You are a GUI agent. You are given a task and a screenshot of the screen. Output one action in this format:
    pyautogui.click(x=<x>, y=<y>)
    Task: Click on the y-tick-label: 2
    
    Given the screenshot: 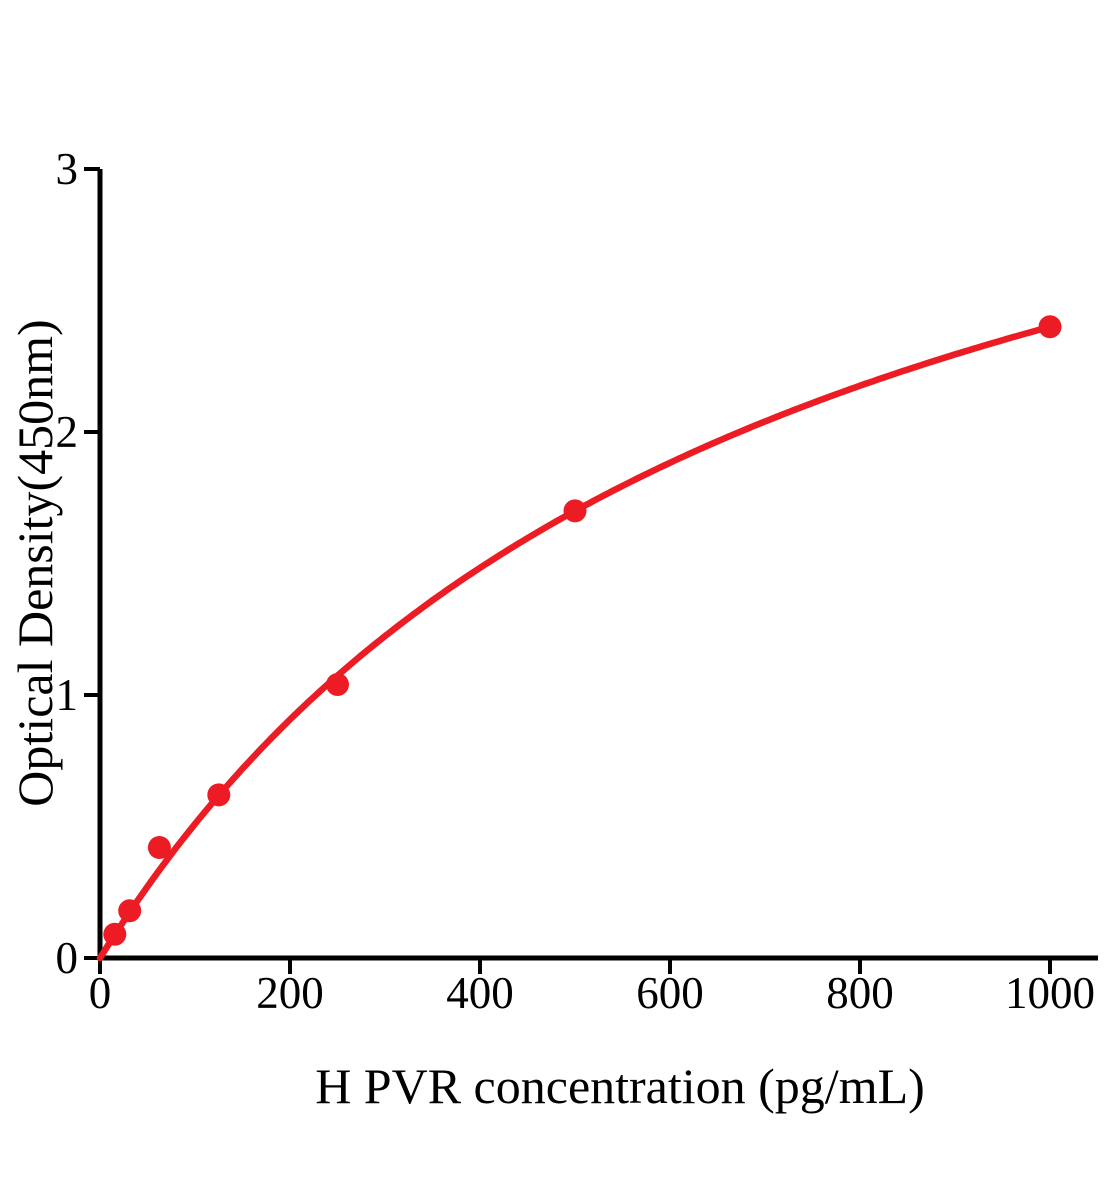 What is the action you would take?
    pyautogui.click(x=67, y=432)
    